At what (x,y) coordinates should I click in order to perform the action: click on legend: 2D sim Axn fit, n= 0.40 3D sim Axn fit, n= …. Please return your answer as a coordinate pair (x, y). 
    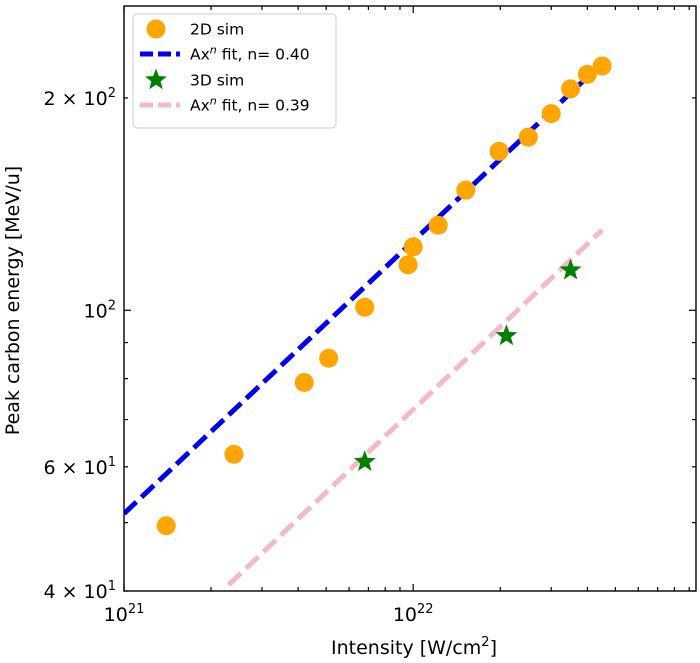
    Looking at the image, I should click on (234, 71).